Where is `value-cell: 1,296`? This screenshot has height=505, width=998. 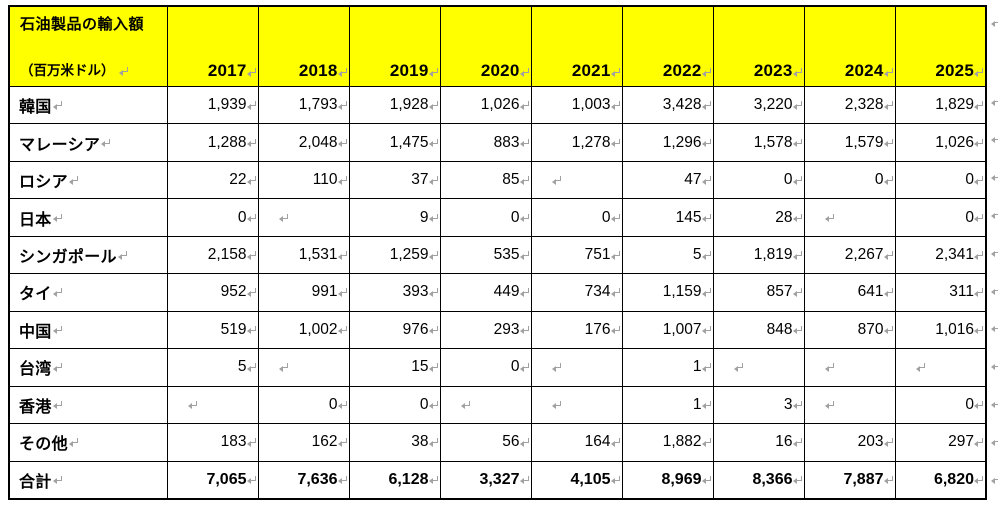
value-cell: 1,296 is located at coordinates (667, 142).